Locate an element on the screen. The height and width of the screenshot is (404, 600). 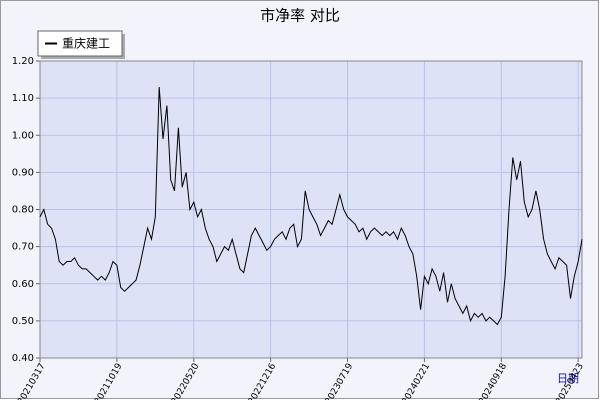
legend: 重庆建工 is located at coordinates (81, 44).